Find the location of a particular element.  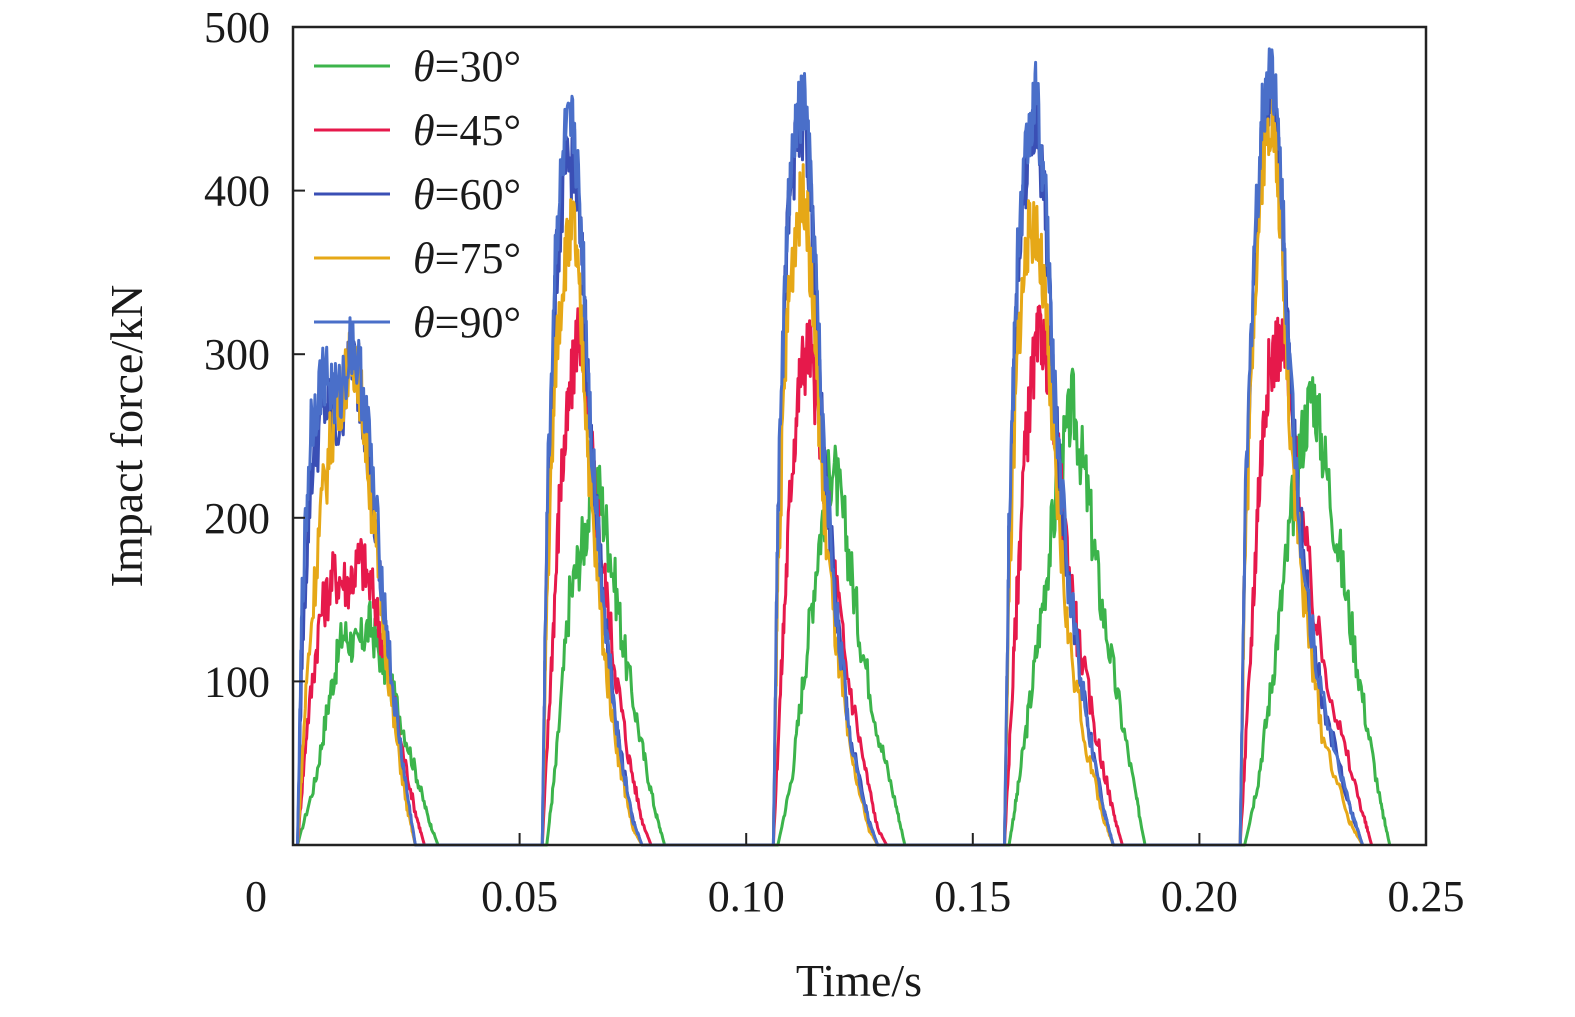

legend-angle: =30° is located at coordinates (478, 66).